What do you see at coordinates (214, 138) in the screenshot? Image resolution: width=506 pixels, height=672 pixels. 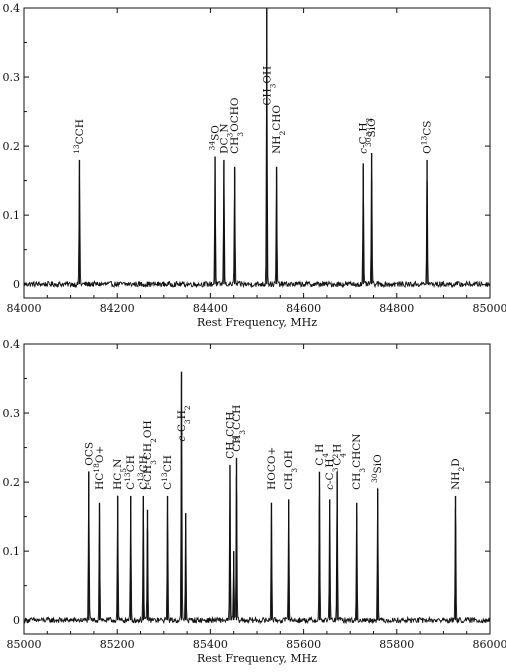 I see `spectral-line-label: 34SO` at bounding box center [214, 138].